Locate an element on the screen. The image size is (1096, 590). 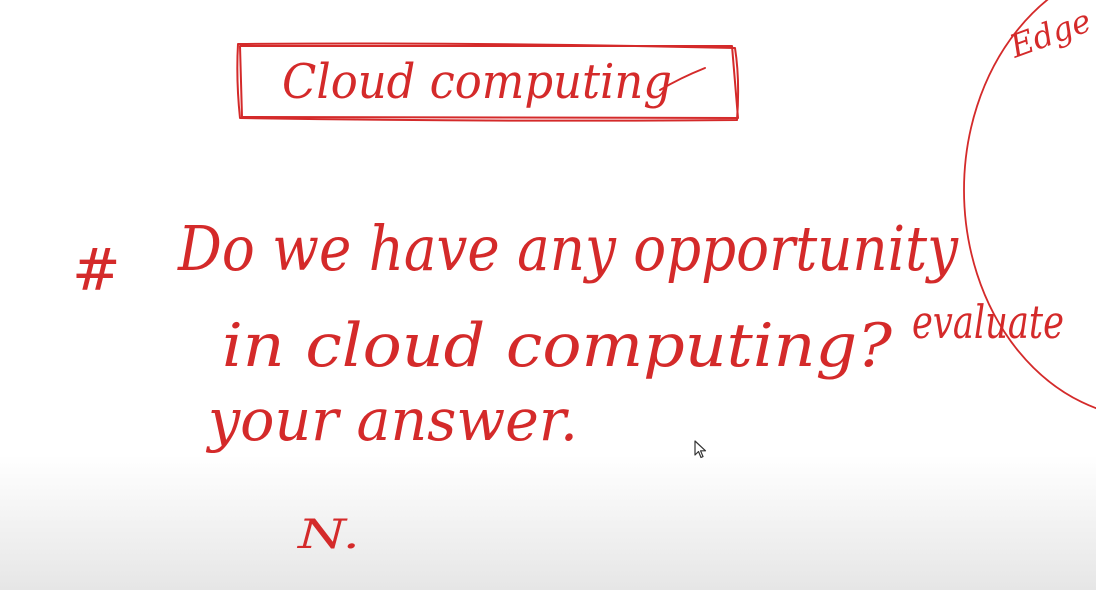
question-line-1: Do we have any opportunity is located at coordinates (568, 248).